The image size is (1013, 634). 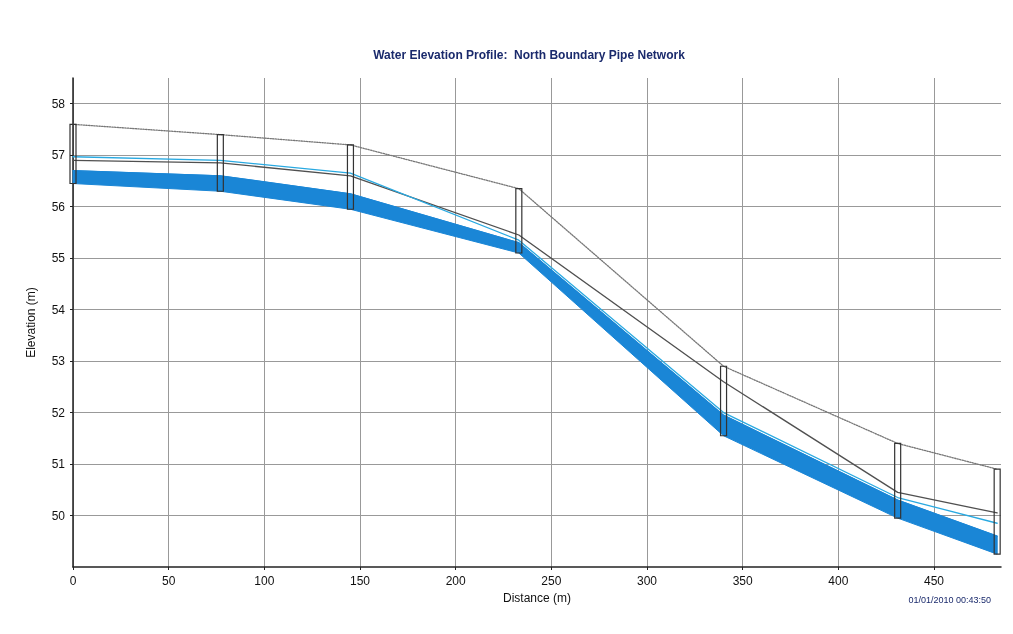 What do you see at coordinates (58, 515) in the screenshot?
I see `y-tick-label: 50` at bounding box center [58, 515].